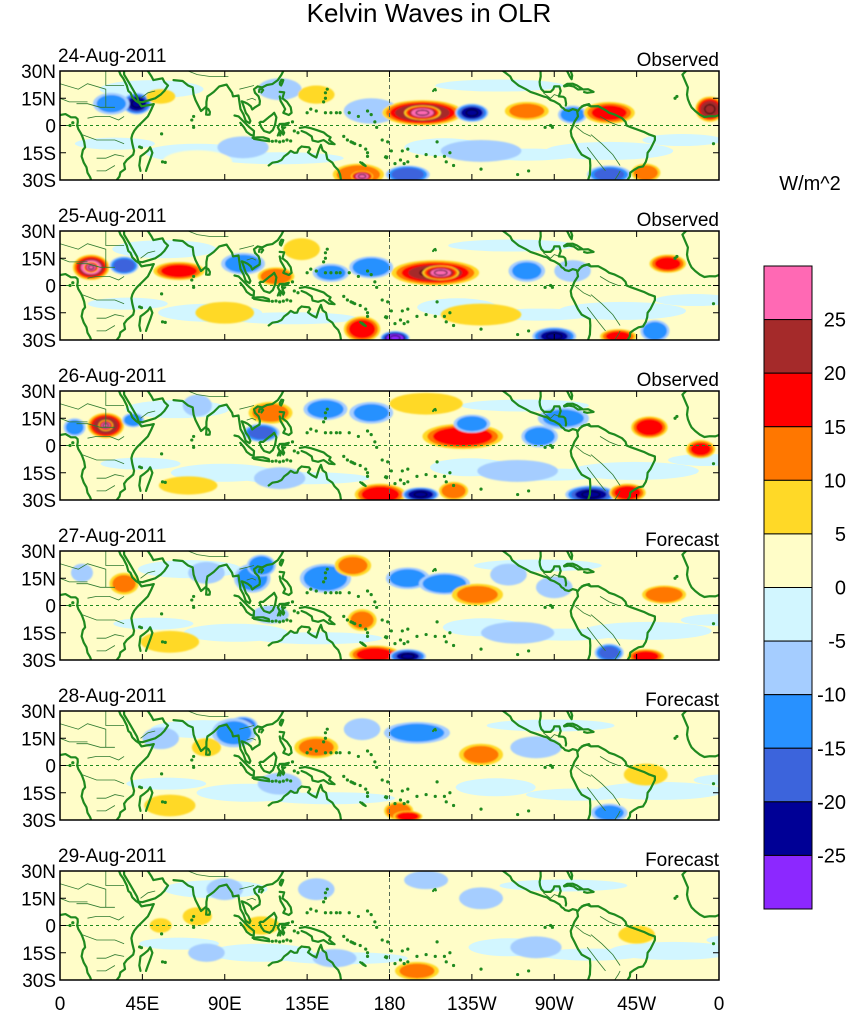 The image size is (859, 1020). I want to click on map-panel: 30N 15N 0 15S 30S 24-Aug-2011 Observed, so click(416, 119).